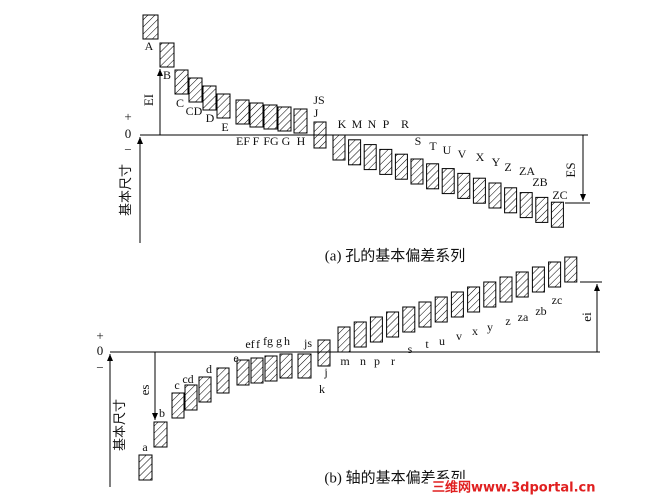 Image resolution: width=650 pixels, height=497 pixels. Describe the element at coordinates (144, 390) in the screenshot. I see `es-label: es` at that location.